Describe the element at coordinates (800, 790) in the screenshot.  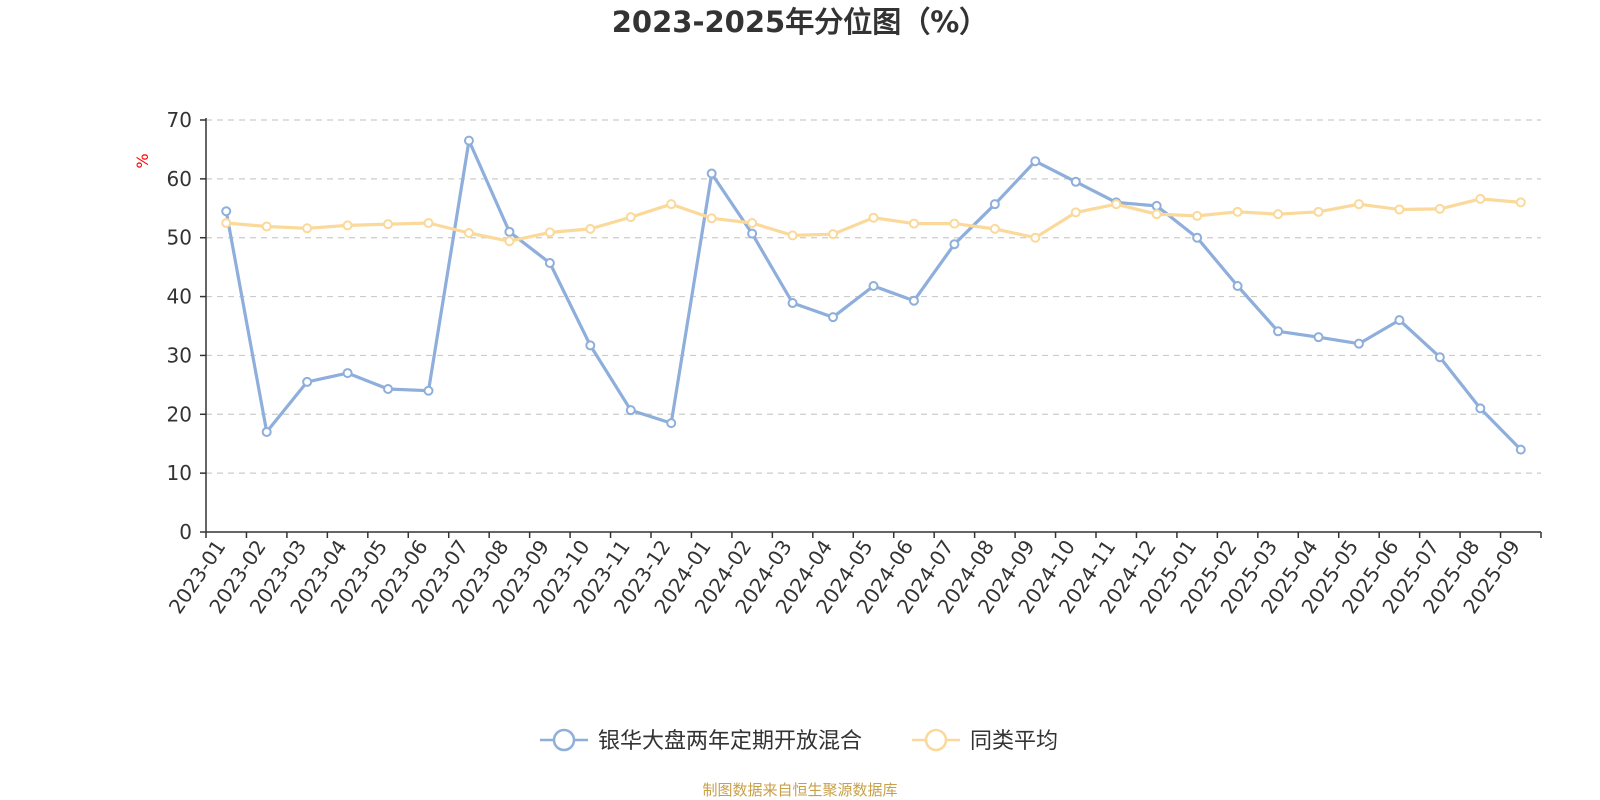
I see `source-note: 制图数据来自恒生聚源数据库` at that location.